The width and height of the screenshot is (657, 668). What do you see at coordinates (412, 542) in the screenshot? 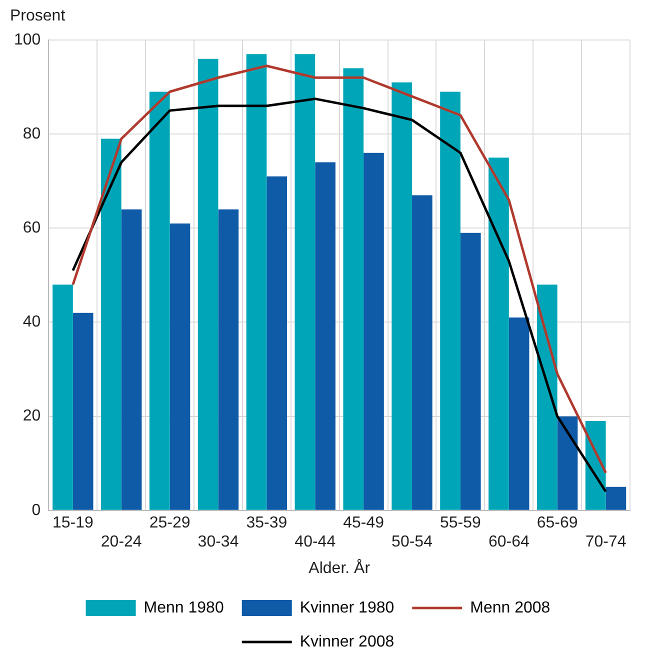
I see `x-tick-label: 50-54` at bounding box center [412, 542].